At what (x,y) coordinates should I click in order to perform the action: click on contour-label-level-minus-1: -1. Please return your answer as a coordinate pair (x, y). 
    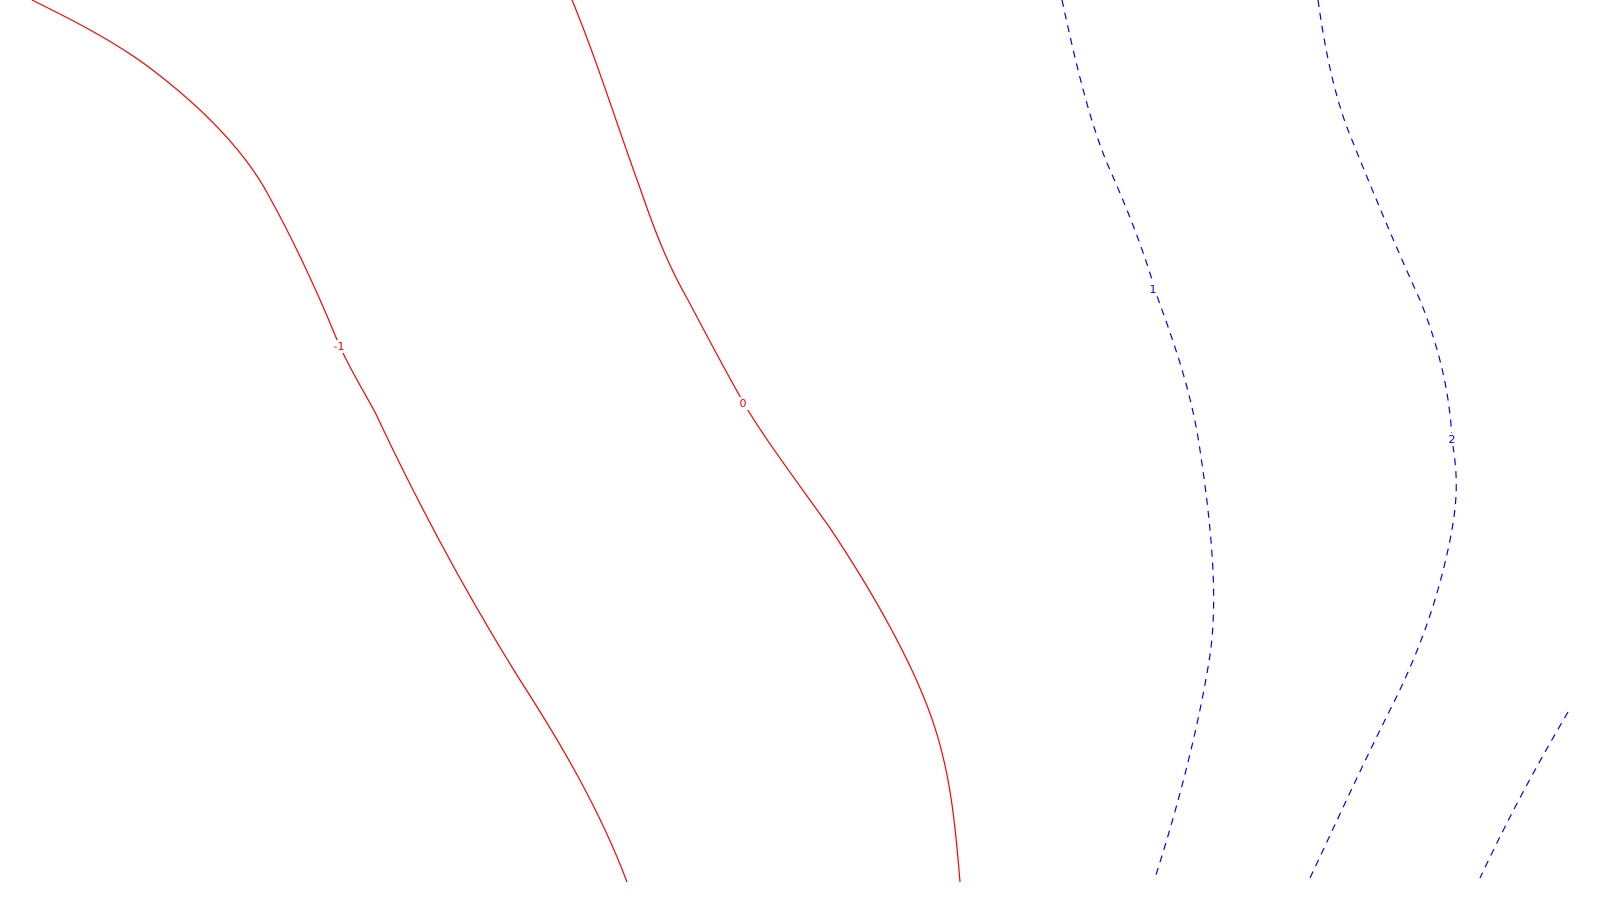
    Looking at the image, I should click on (339, 346).